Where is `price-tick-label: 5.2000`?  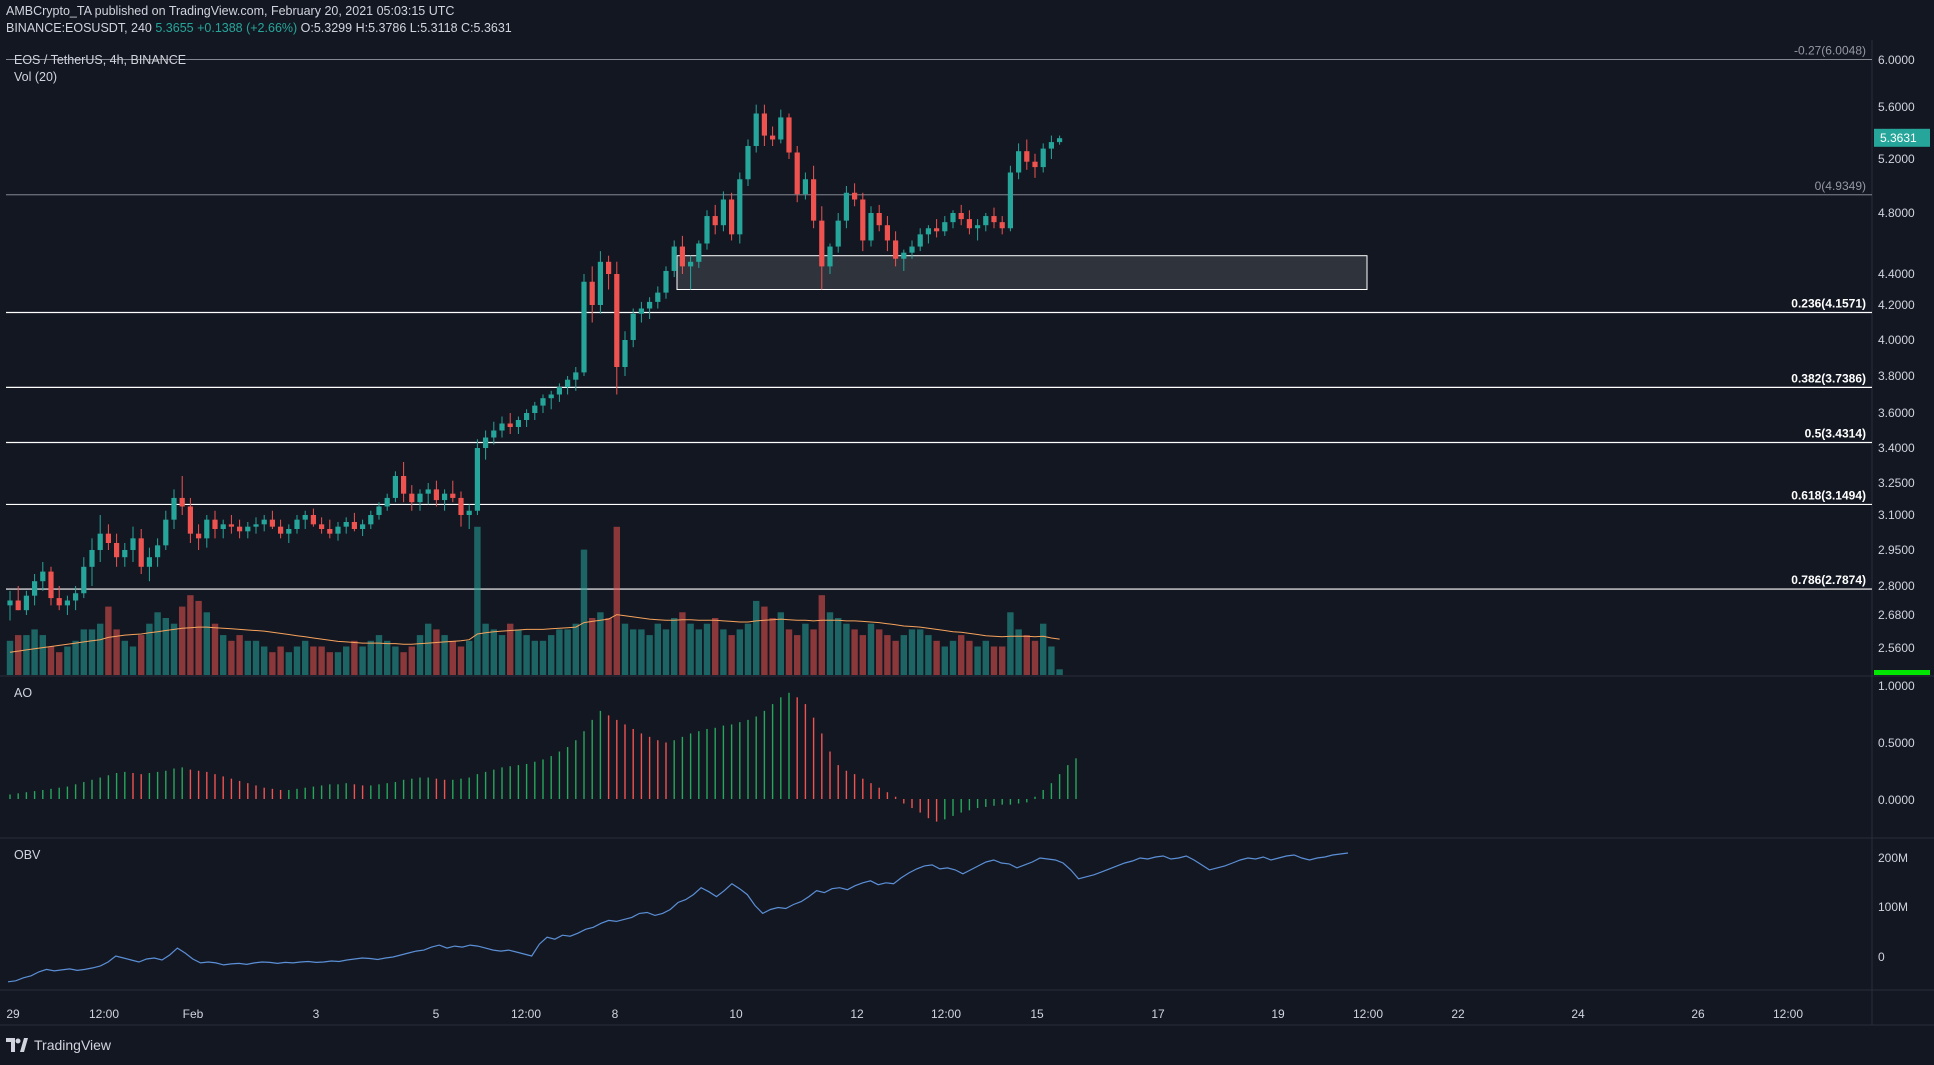
price-tick-label: 5.2000 is located at coordinates (1896, 159).